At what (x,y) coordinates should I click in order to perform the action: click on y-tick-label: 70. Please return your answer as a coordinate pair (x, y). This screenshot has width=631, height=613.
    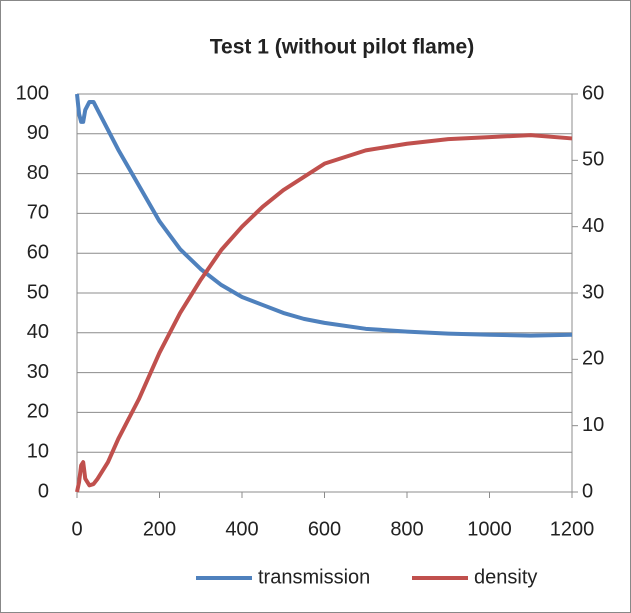
    Looking at the image, I should click on (38, 213).